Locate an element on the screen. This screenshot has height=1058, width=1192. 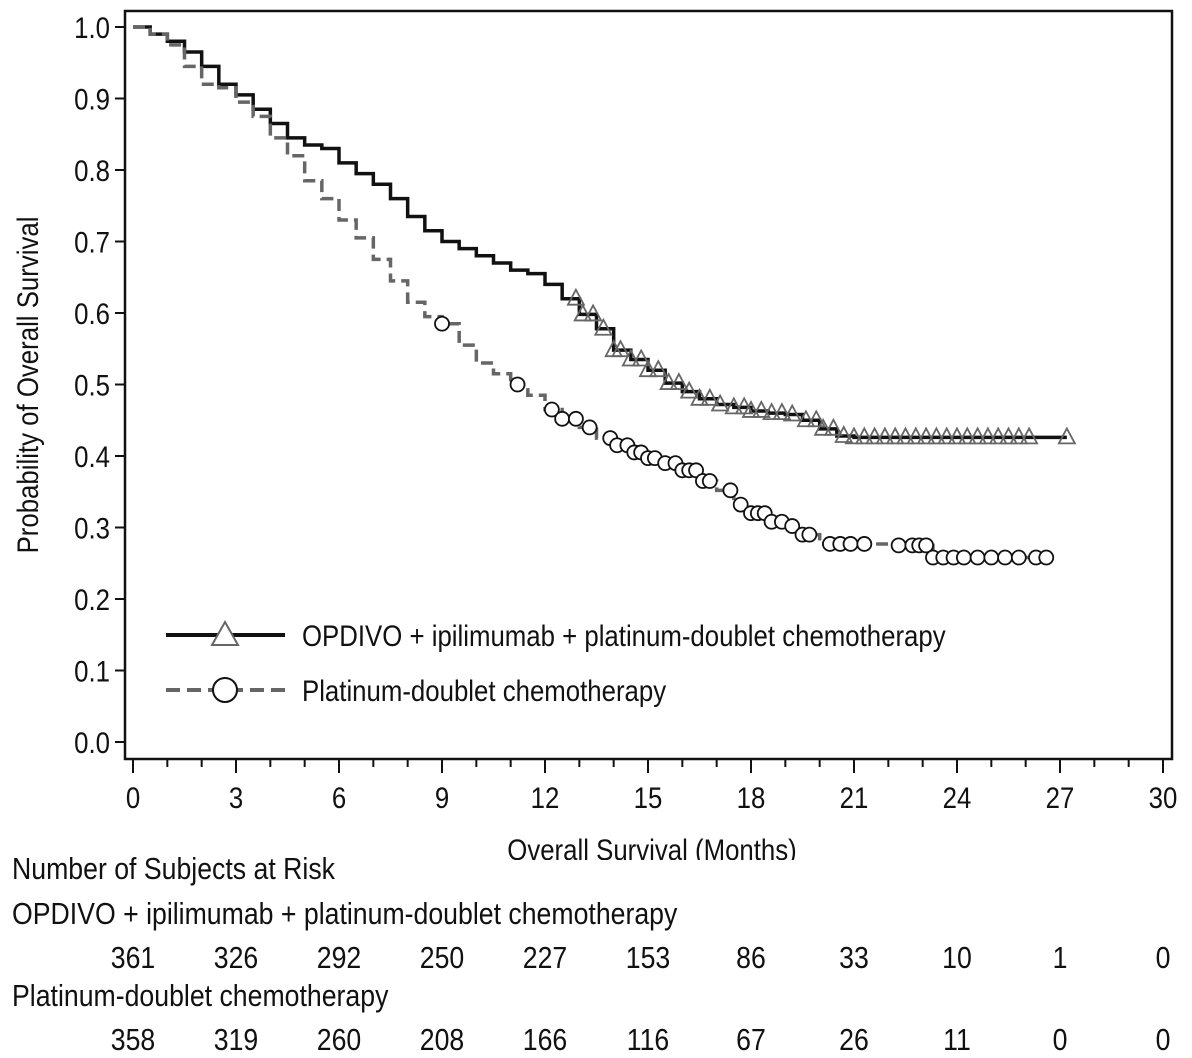
y-tick-label: 0.6 is located at coordinates (92, 313).